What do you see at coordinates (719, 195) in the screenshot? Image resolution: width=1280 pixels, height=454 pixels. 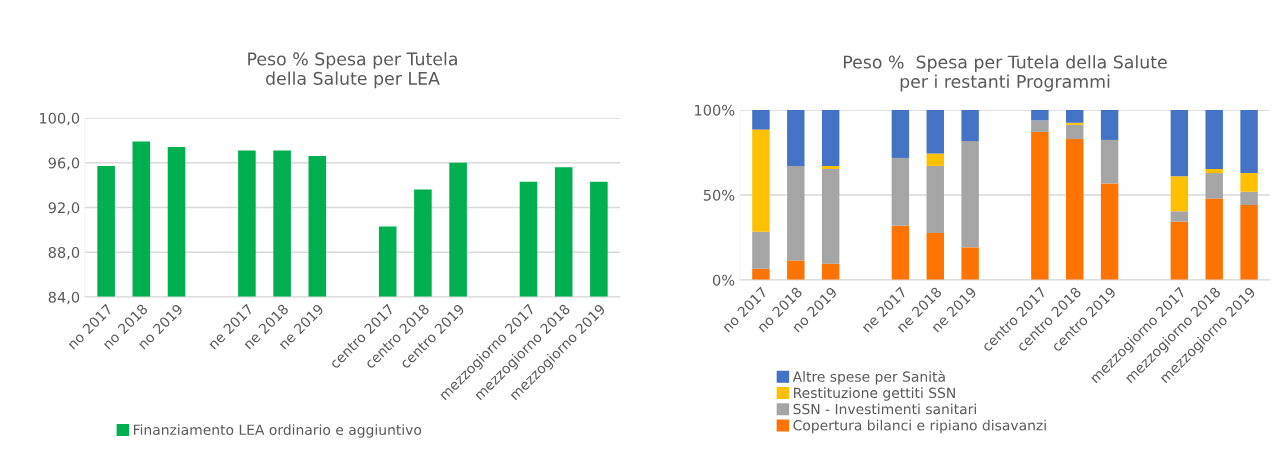 I see `y-tick-label: 50%` at bounding box center [719, 195].